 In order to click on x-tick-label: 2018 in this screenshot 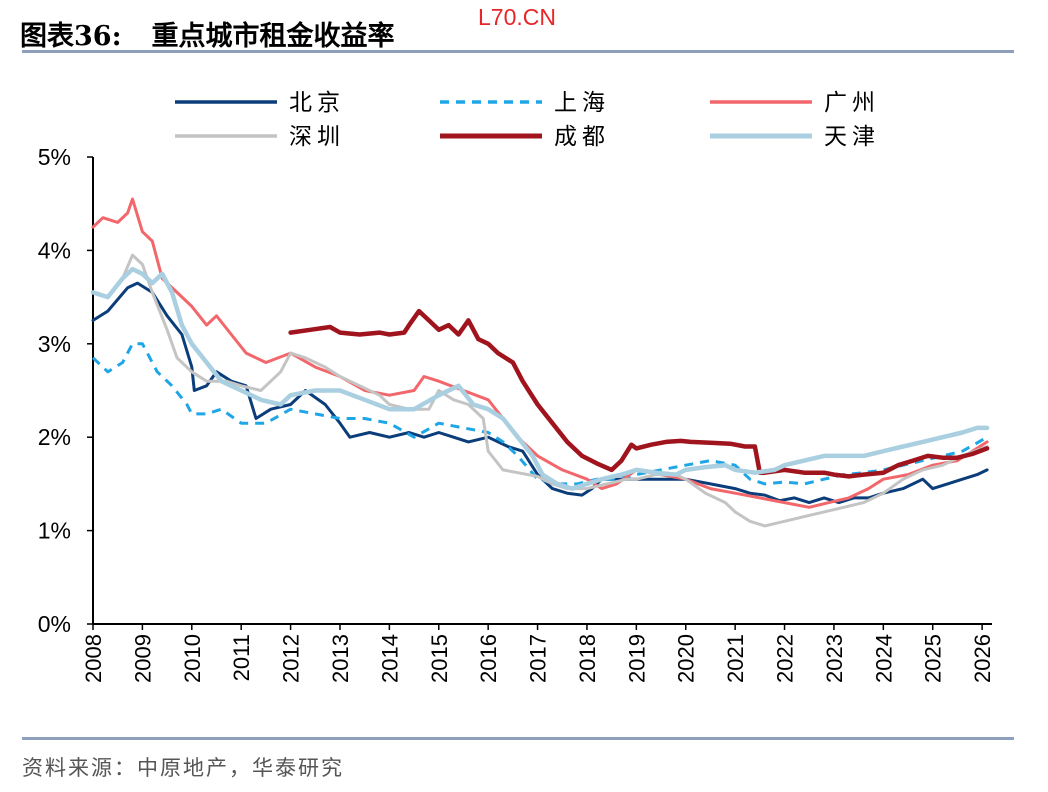, I will do `click(587, 658)`.